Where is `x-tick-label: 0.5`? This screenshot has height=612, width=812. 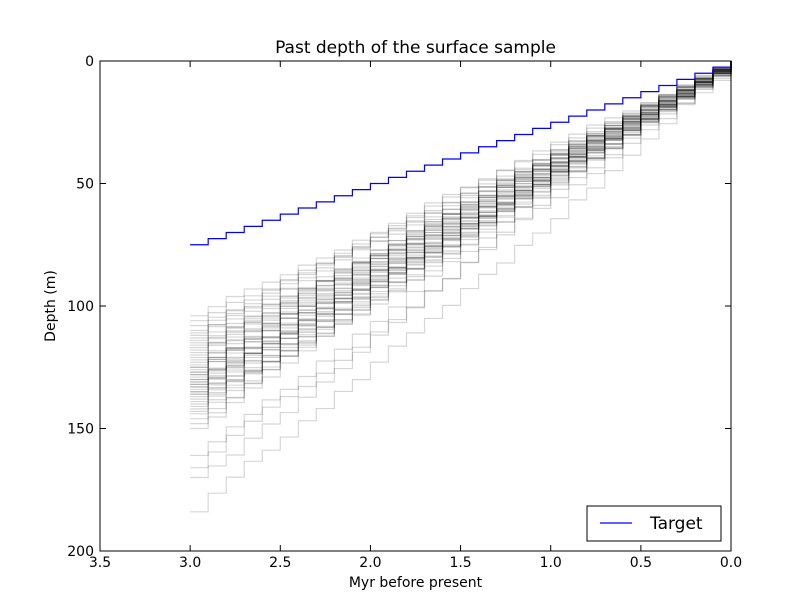 x-tick-label: 0.5 is located at coordinates (641, 563).